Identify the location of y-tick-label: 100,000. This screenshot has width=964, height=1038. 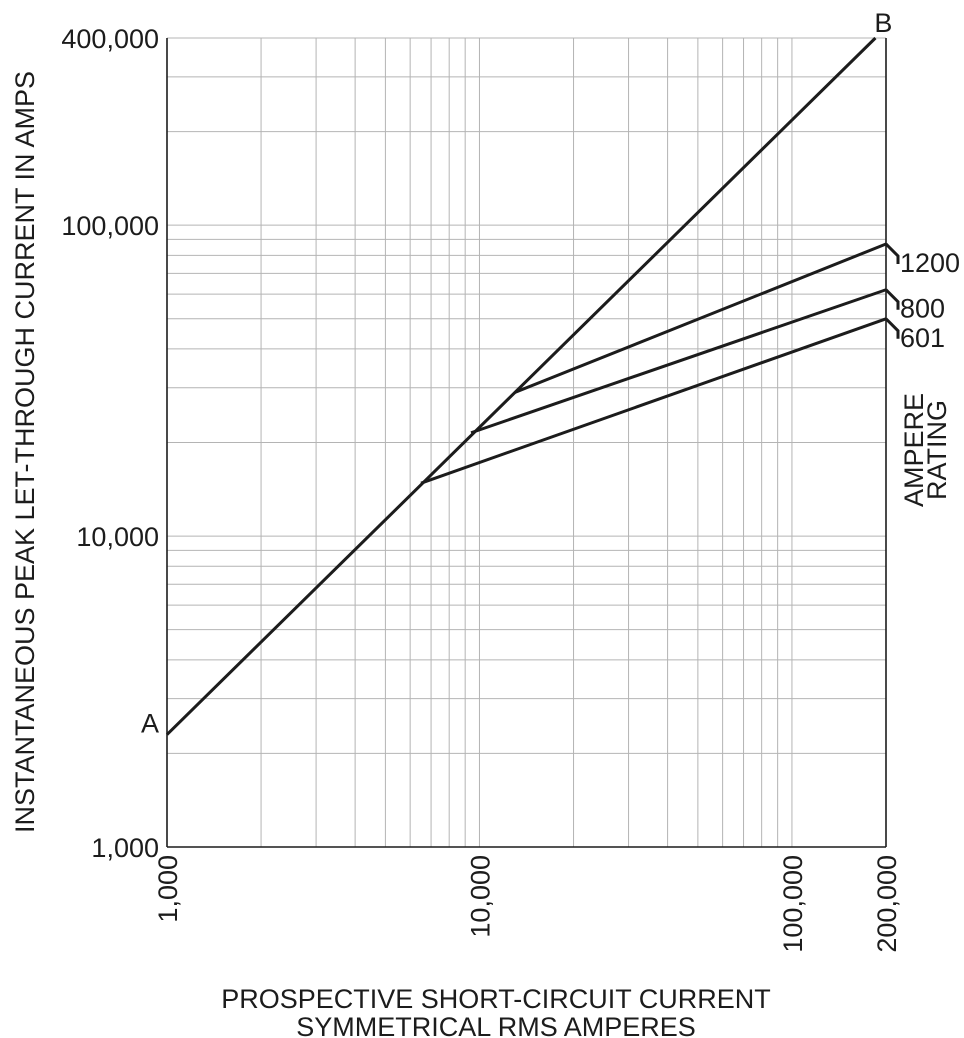
(110, 226).